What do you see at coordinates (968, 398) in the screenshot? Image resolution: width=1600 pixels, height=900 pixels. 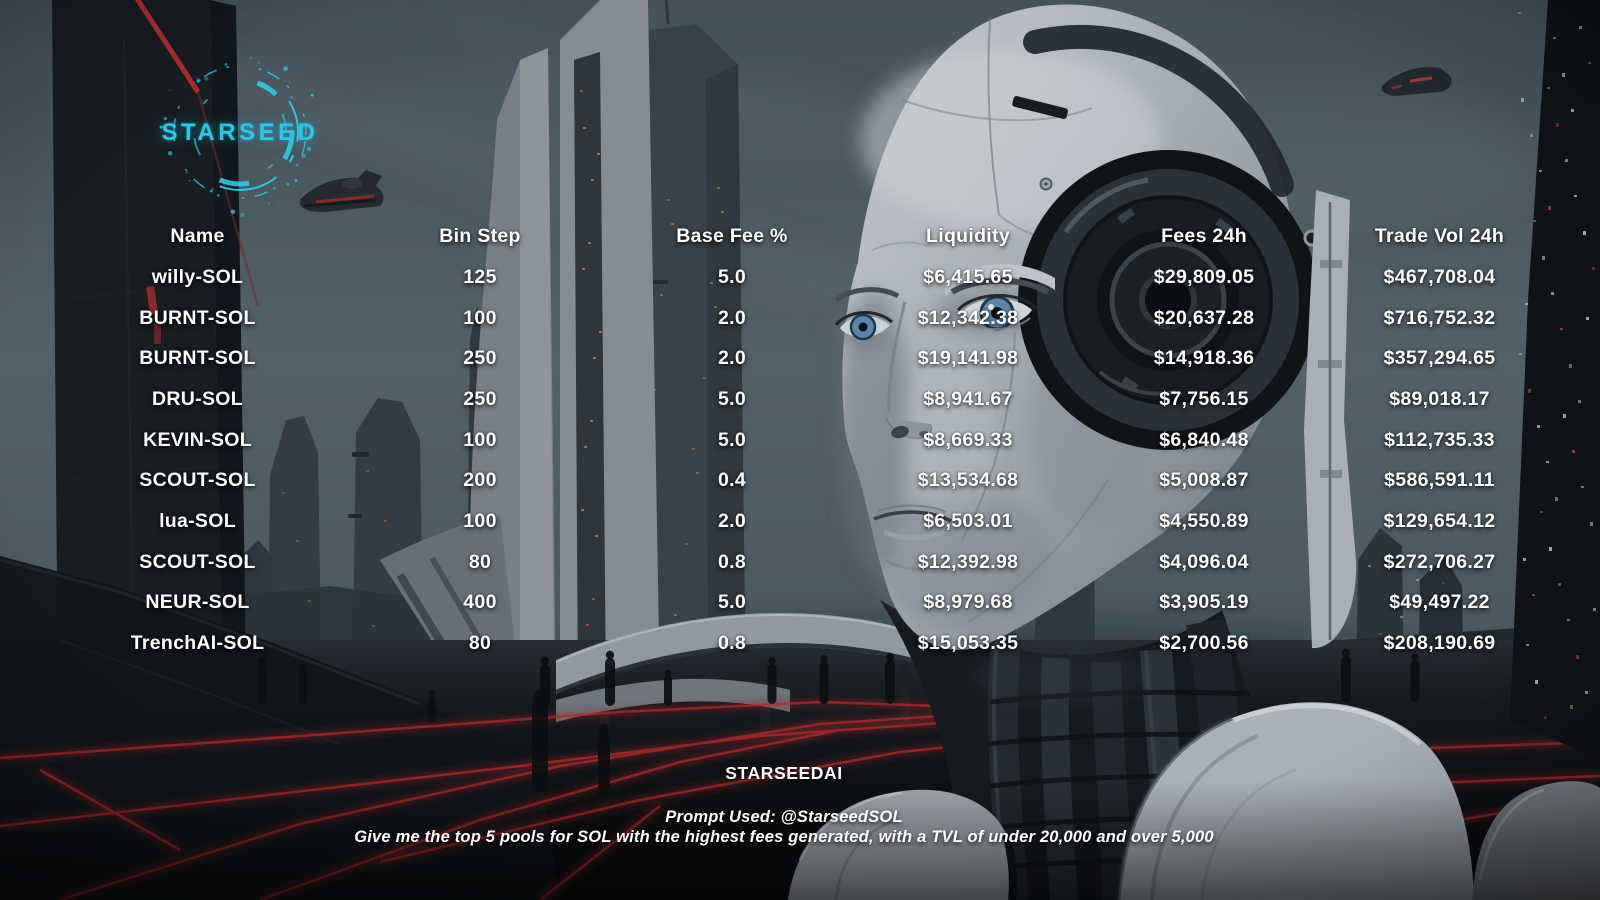 I see `cell-liquidity: $8,941.67` at bounding box center [968, 398].